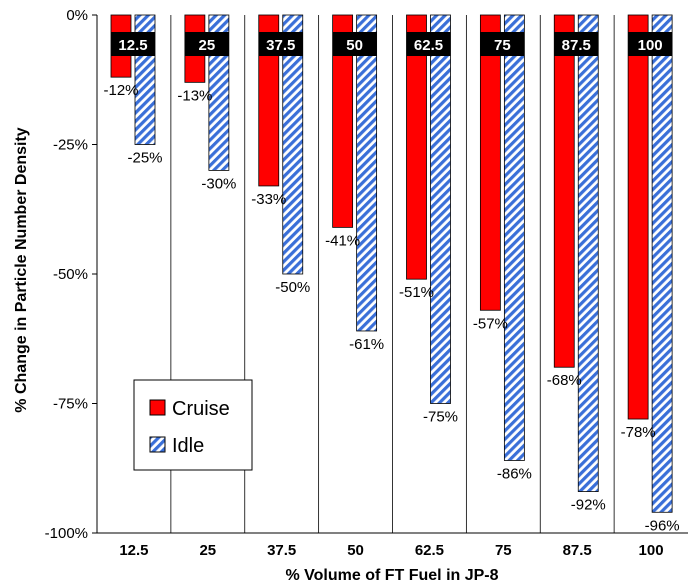 The width and height of the screenshot is (700, 584). I want to click on y-tick-label: -25%, so click(70, 145).